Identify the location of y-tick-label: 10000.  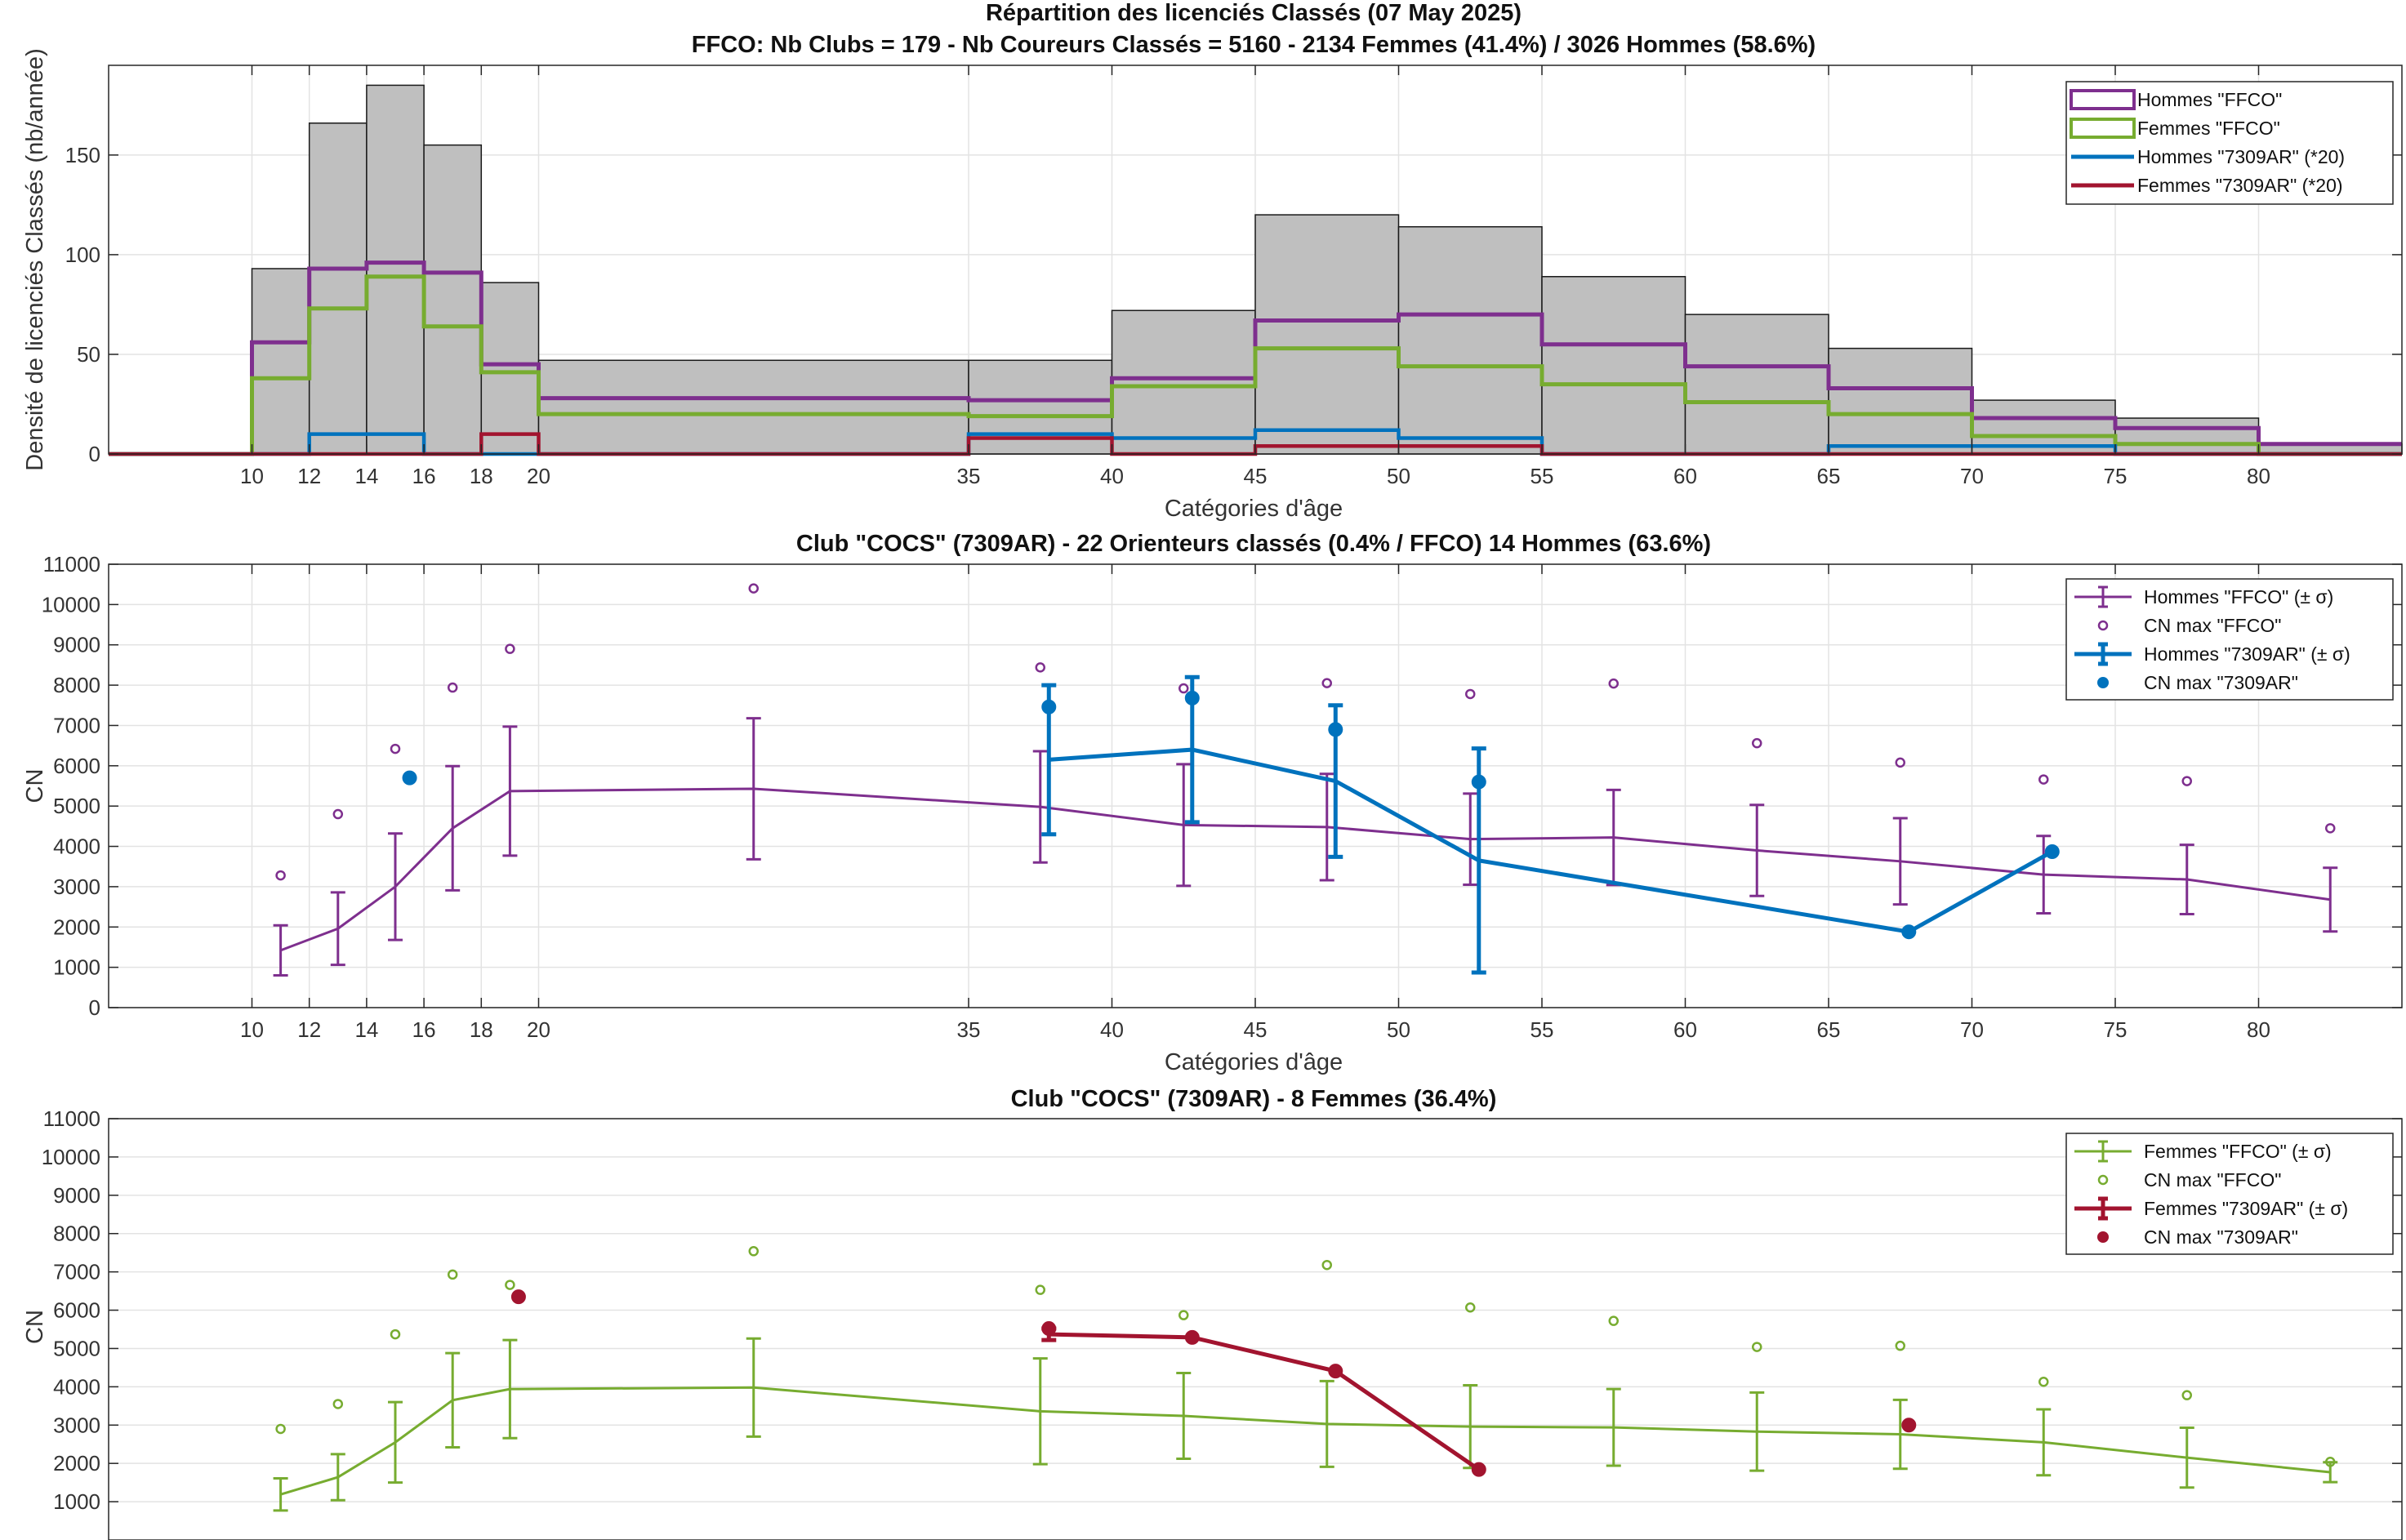
(71, 604).